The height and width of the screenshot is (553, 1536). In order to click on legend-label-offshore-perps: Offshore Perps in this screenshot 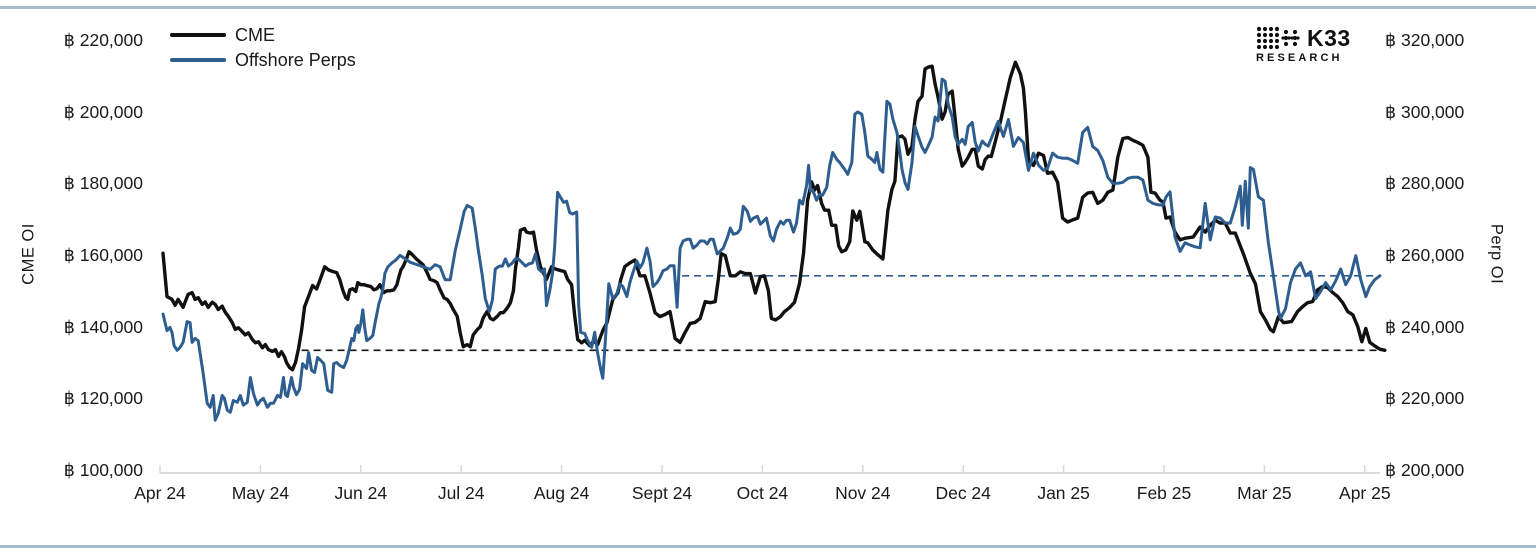, I will do `click(295, 60)`.